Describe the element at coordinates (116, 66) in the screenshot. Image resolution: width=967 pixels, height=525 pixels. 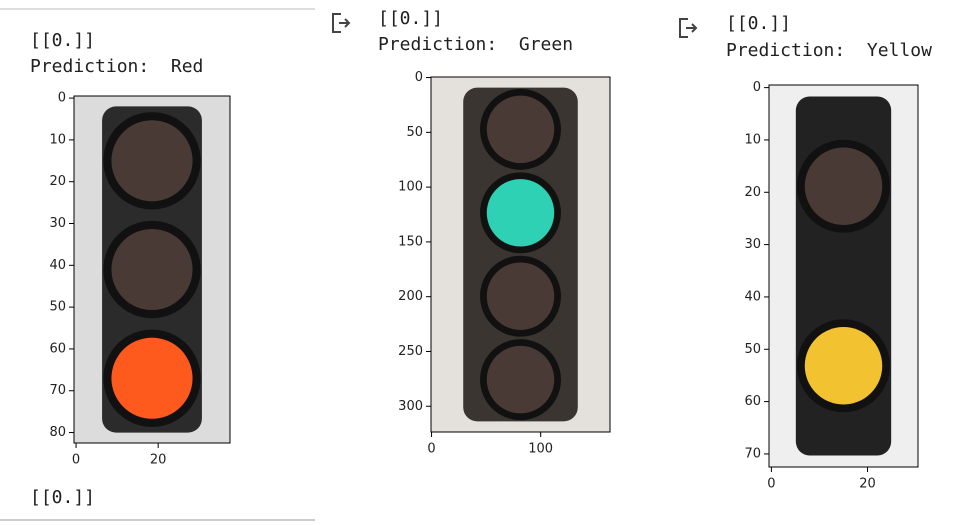
I see `prediction-text: Prediction: Red` at that location.